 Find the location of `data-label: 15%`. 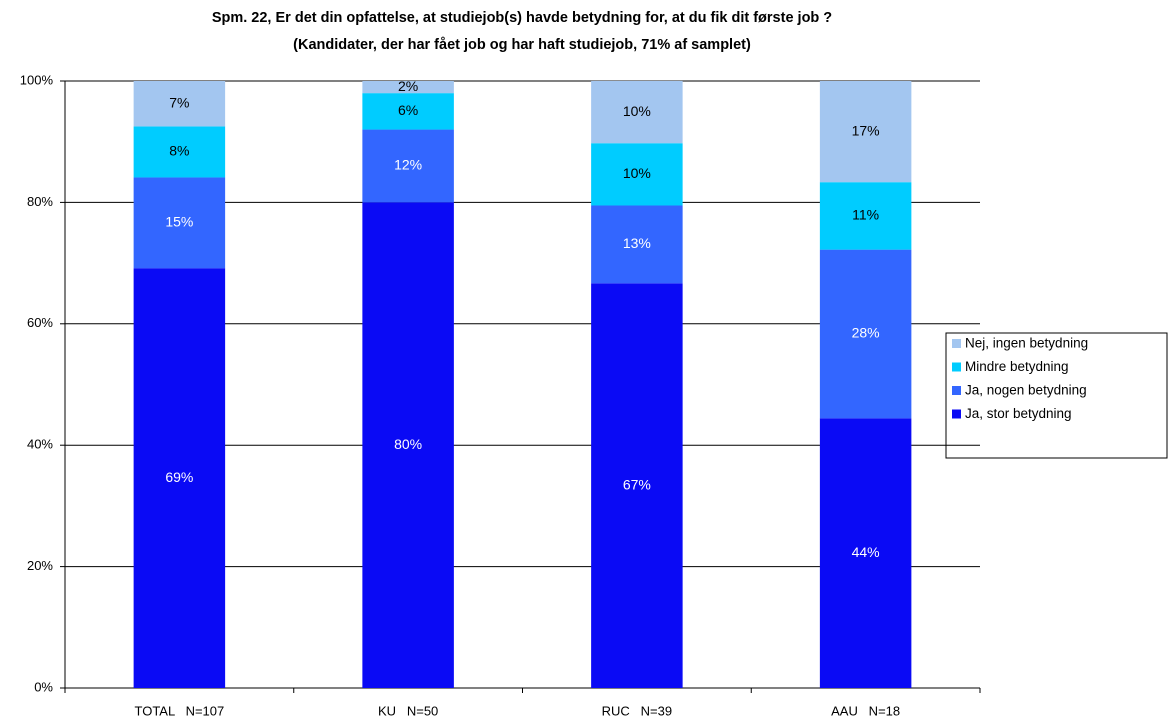

data-label: 15% is located at coordinates (179, 222).